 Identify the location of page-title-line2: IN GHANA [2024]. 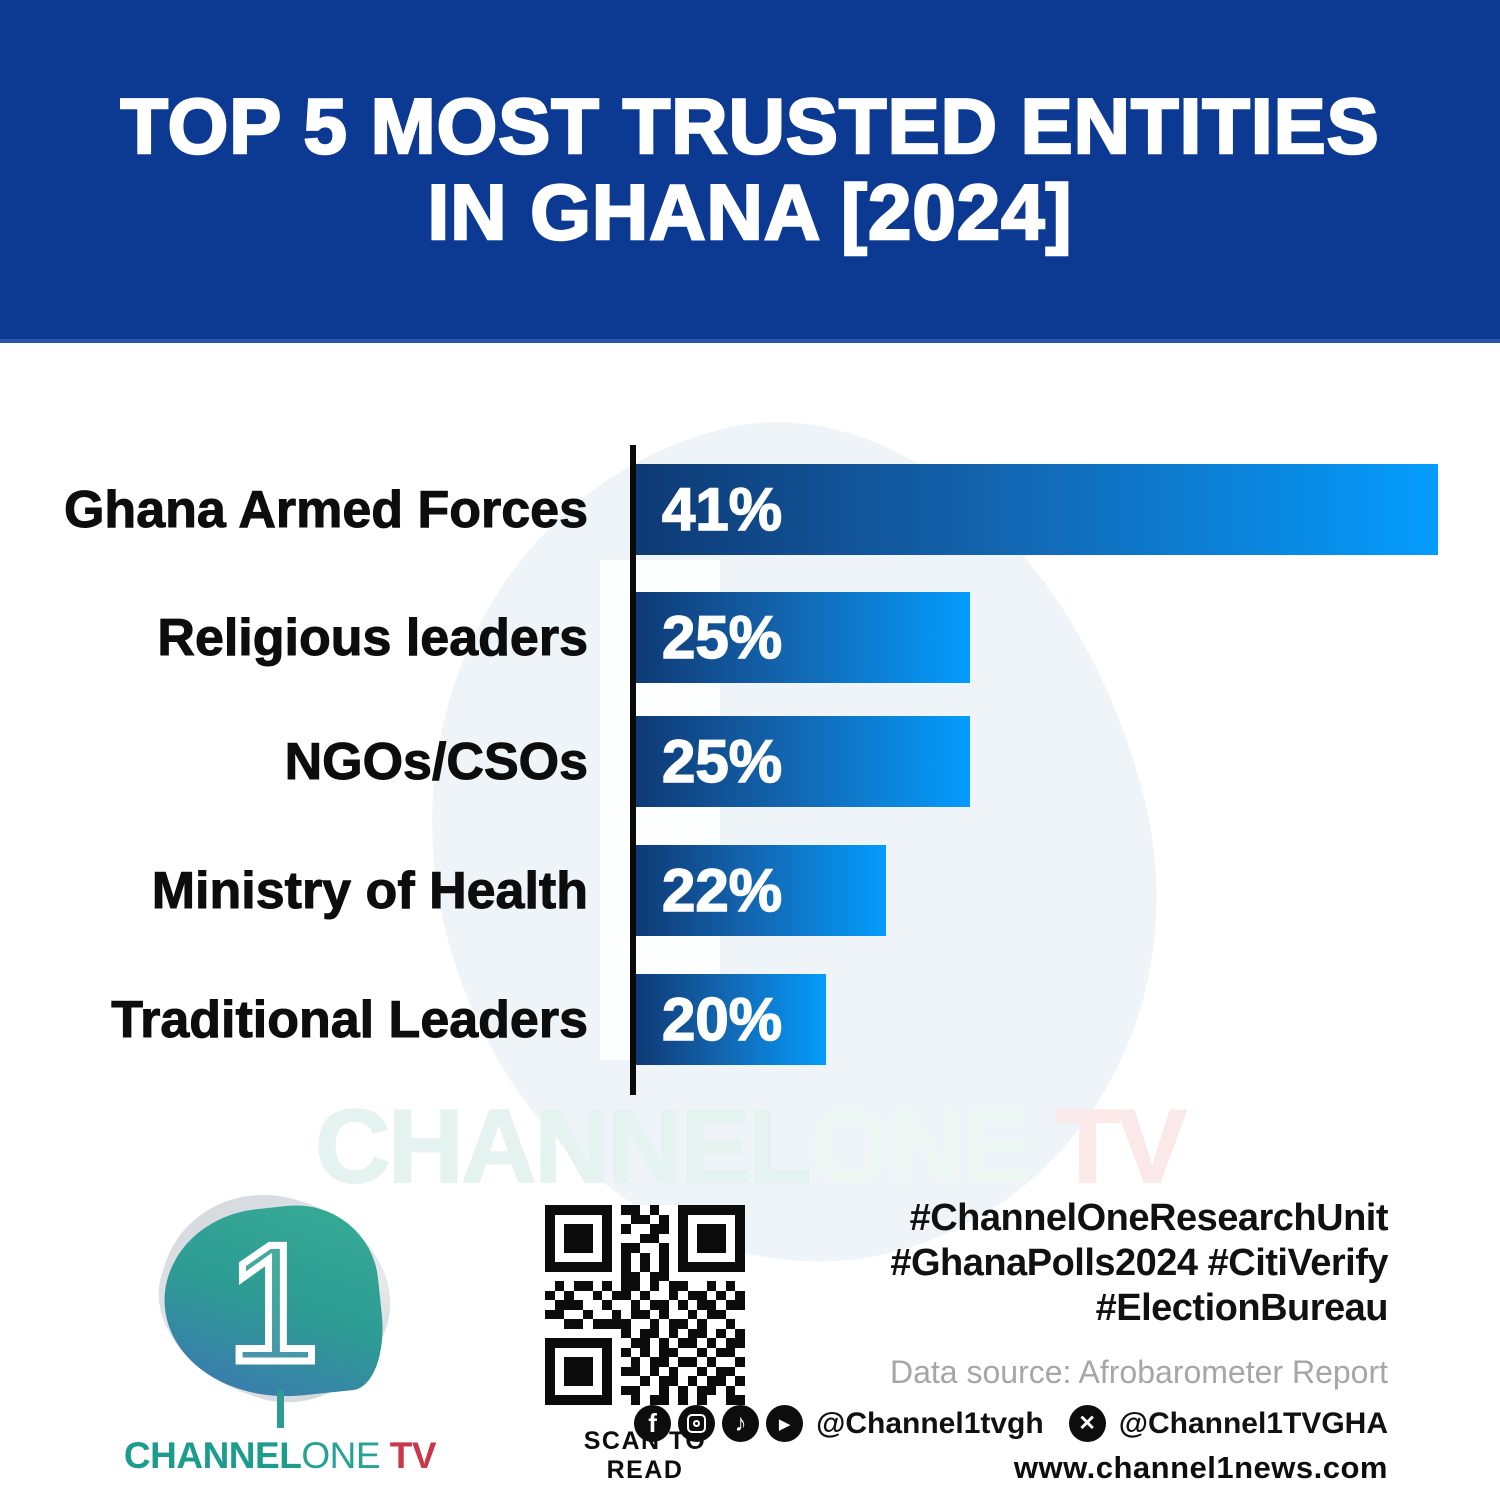
(749, 211).